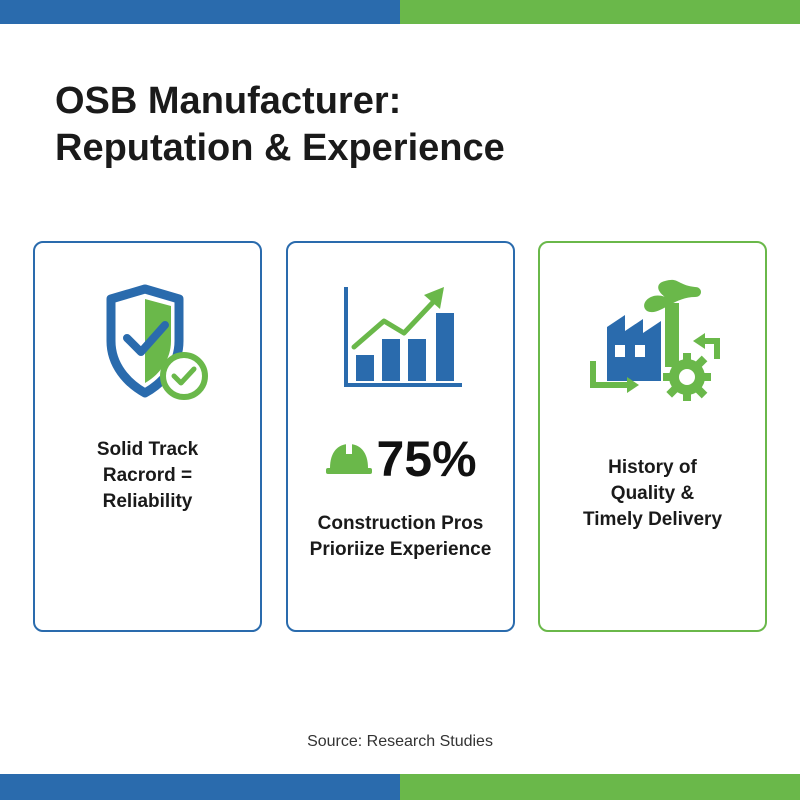  What do you see at coordinates (400, 549) in the screenshot?
I see `card-2-line-2: Prioriize Experience` at bounding box center [400, 549].